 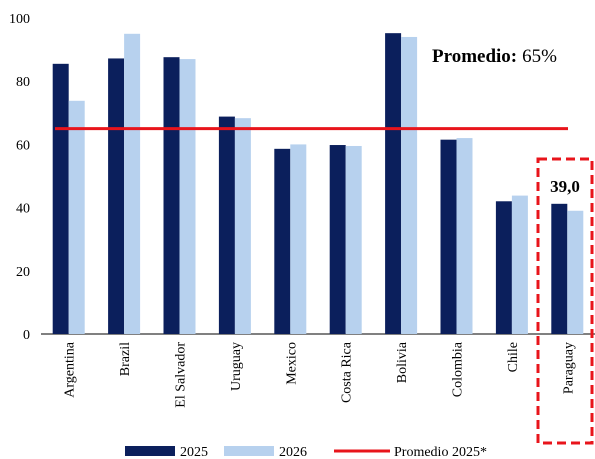 I want to click on y-tick-label: 0, so click(x=26, y=335).